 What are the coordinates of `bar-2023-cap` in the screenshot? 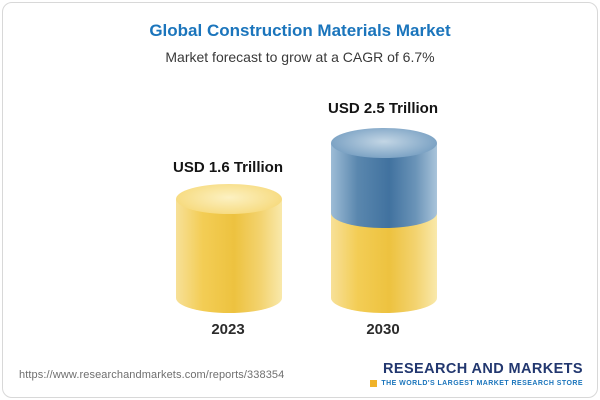 It's located at (229, 199).